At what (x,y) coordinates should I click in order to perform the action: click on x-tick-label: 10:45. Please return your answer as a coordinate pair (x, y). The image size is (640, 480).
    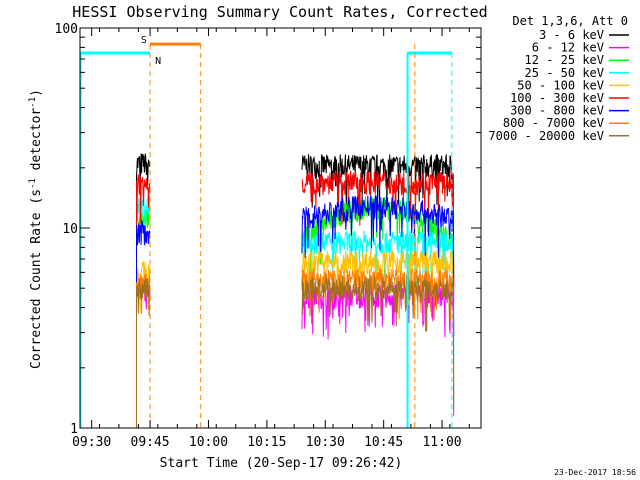
    Looking at the image, I should click on (383, 442).